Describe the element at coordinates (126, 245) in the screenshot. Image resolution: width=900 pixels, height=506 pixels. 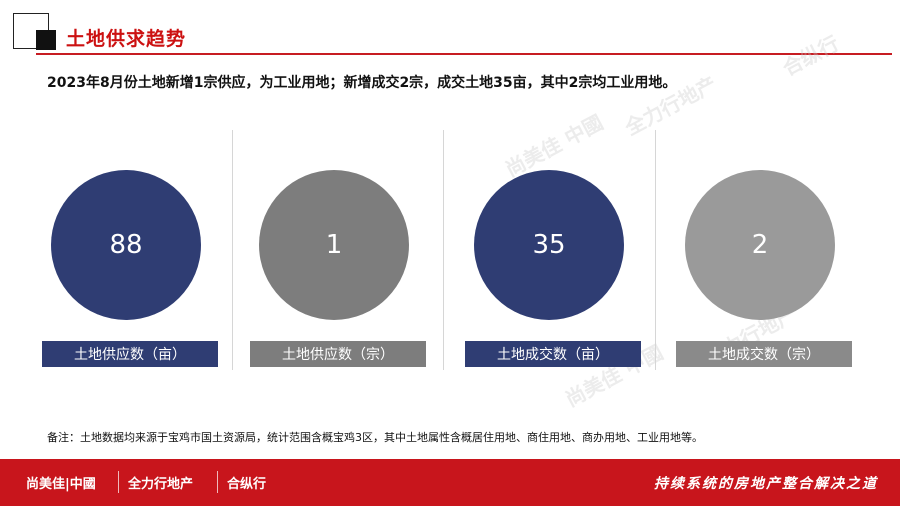
I see `stat-circle: 88` at that location.